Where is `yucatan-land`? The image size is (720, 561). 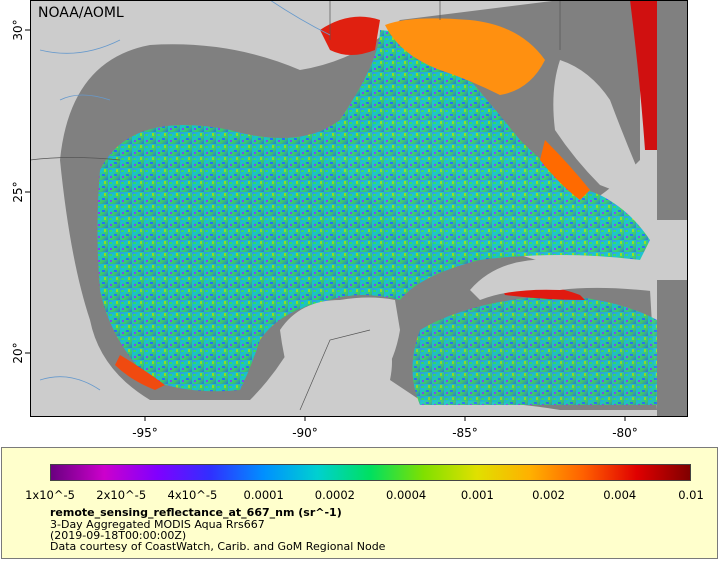 yucatan-land is located at coordinates (340, 353).